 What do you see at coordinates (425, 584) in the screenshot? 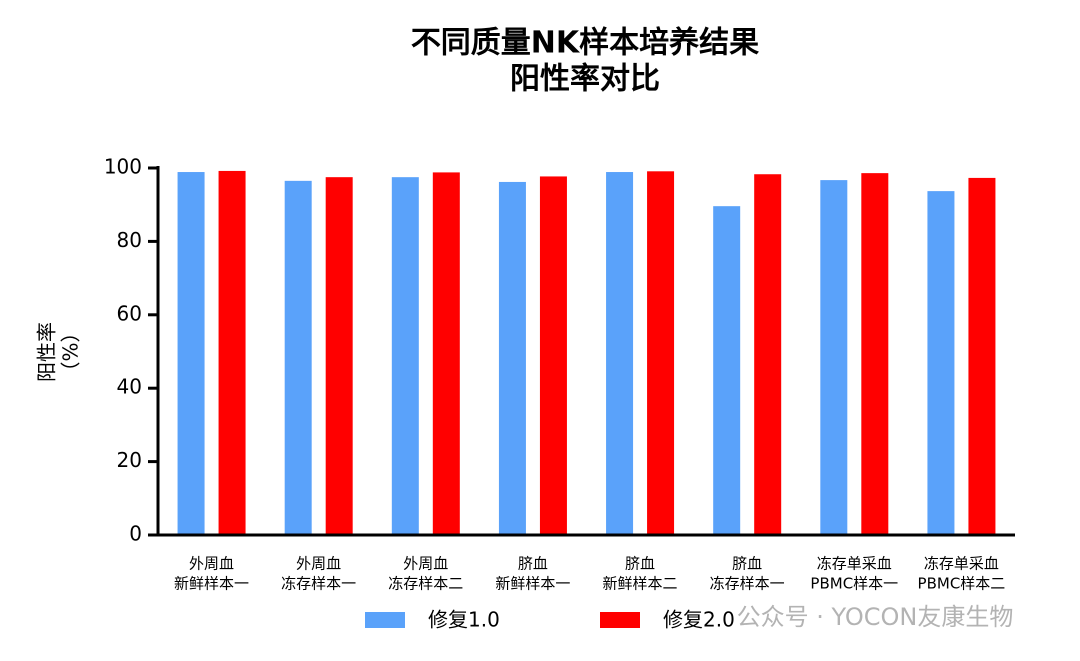
I see `x-tick-label: 冻存样本二` at bounding box center [425, 584].